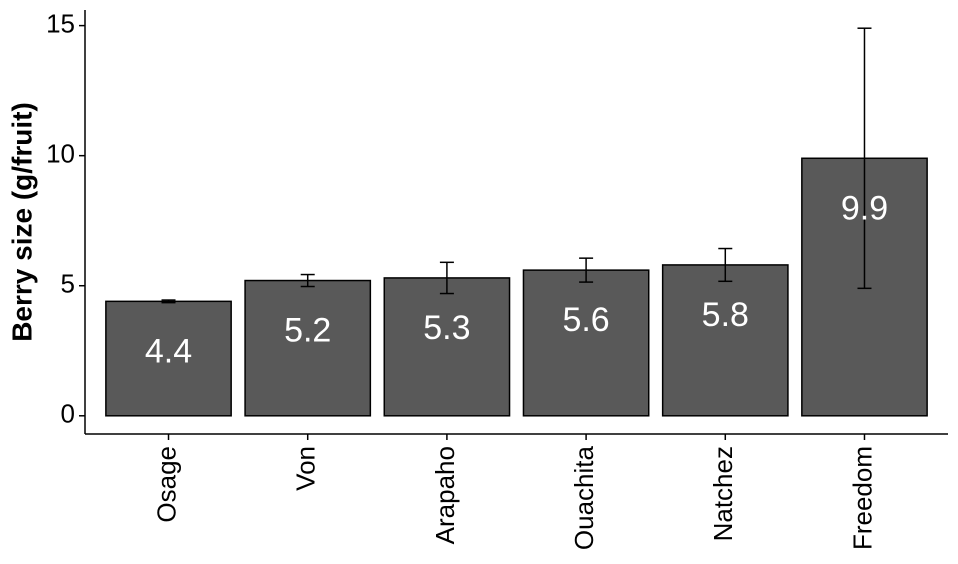 The width and height of the screenshot is (958, 564). I want to click on x-tick-label: Natchez, so click(723, 493).